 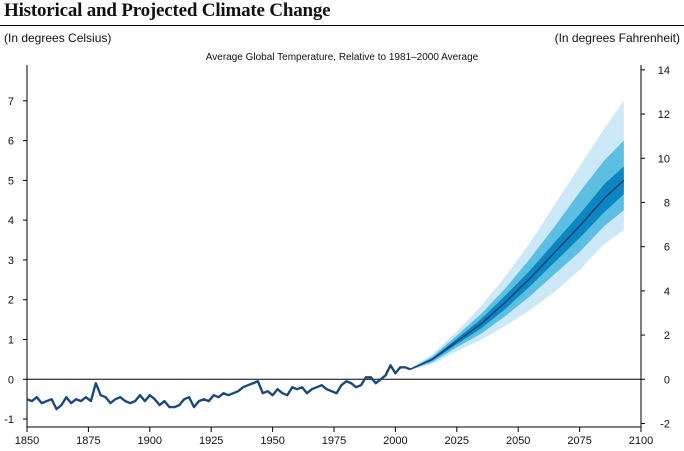 What do you see at coordinates (11, 380) in the screenshot?
I see `y-left-tick-label-0: 0` at bounding box center [11, 380].